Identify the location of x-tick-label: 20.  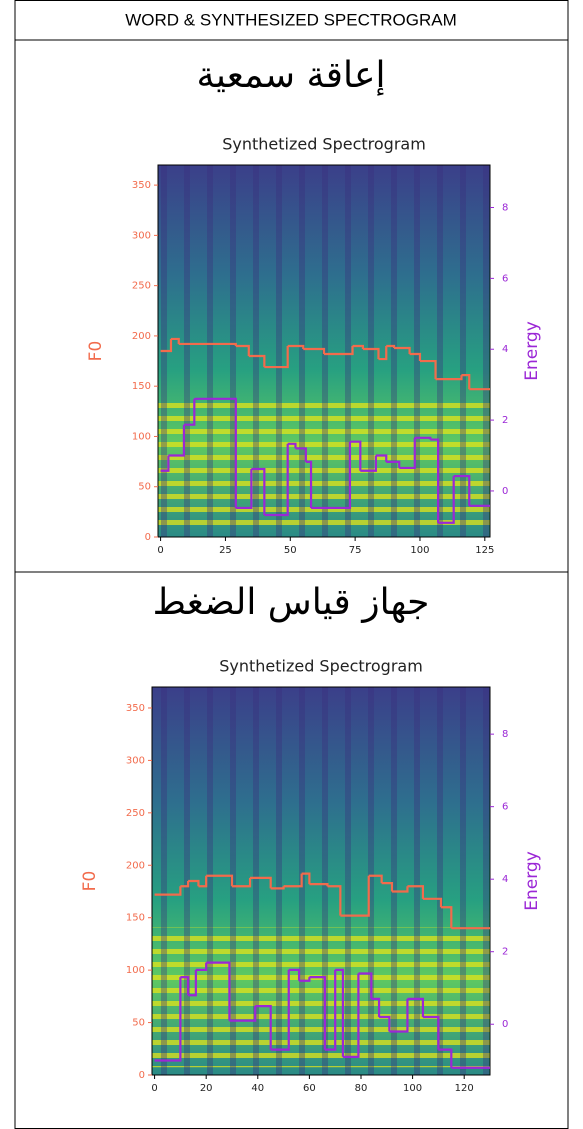
(206, 1088).